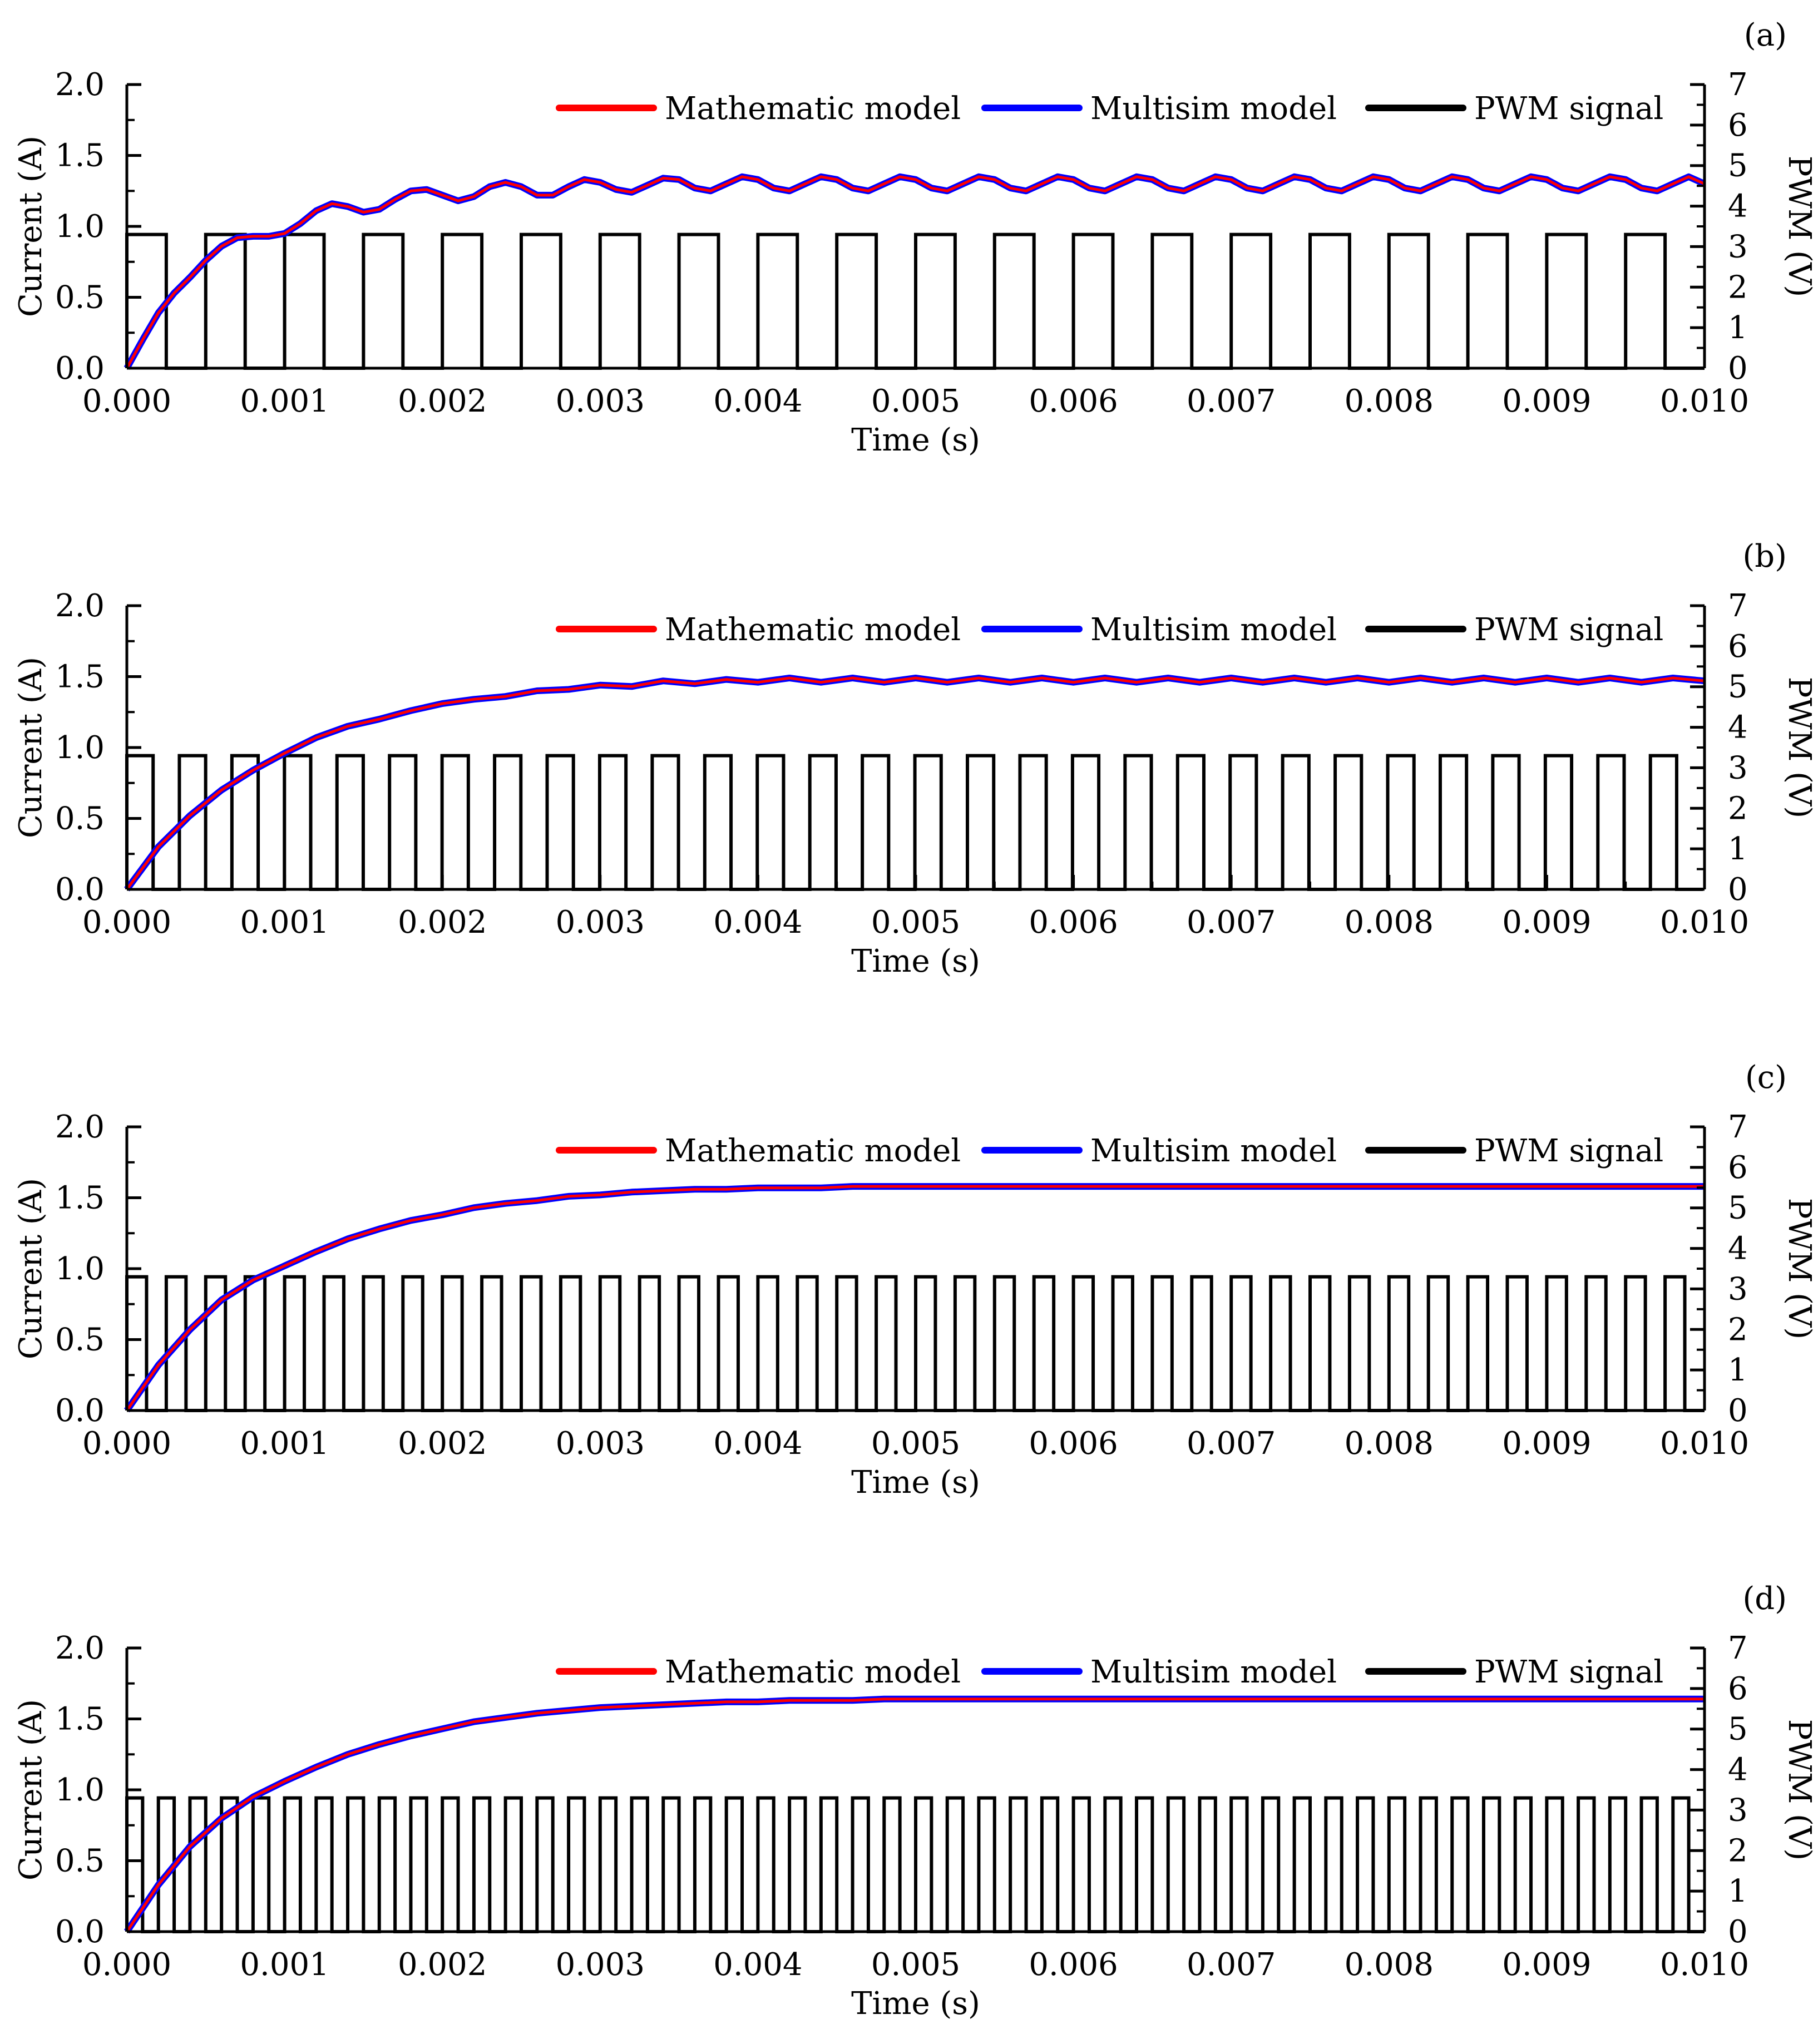 The width and height of the screenshot is (1818, 2044). Describe the element at coordinates (1568, 1672) in the screenshot. I see `legend-pwm-label: PWM signal` at that location.